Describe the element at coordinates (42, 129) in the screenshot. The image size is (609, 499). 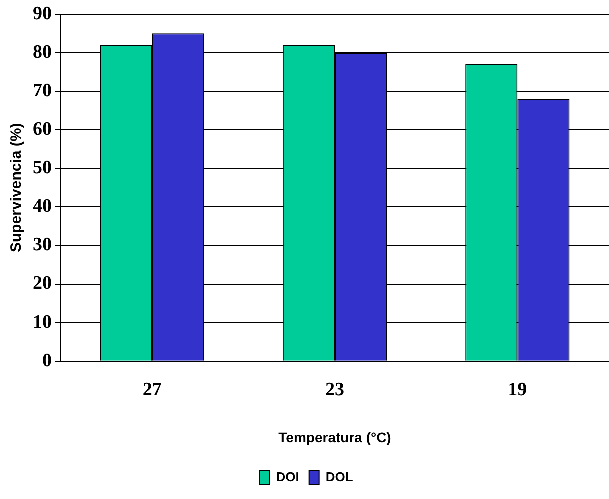
I see `y-tick-label: 60` at that location.